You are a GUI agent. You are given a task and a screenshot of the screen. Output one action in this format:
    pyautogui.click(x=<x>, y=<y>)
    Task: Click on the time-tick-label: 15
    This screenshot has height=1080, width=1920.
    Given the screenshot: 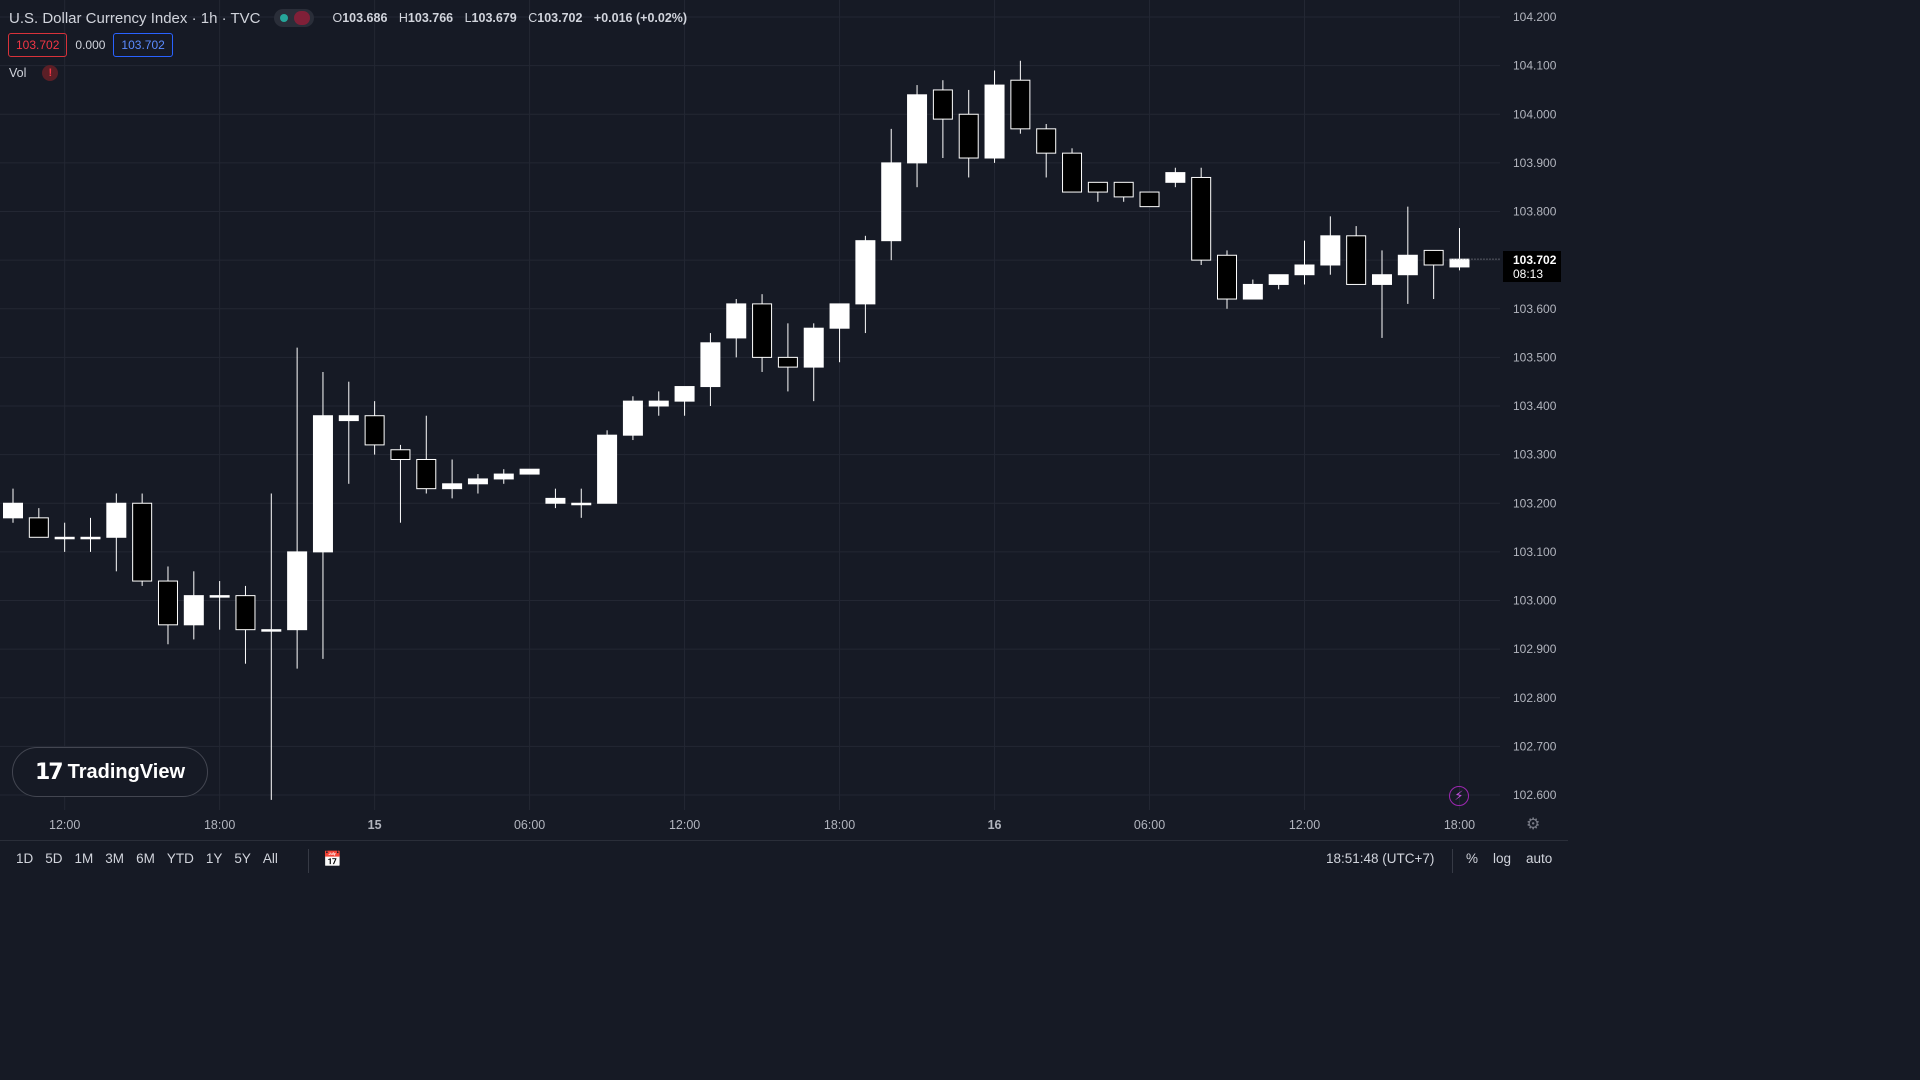 What is the action you would take?
    pyautogui.click(x=375, y=825)
    